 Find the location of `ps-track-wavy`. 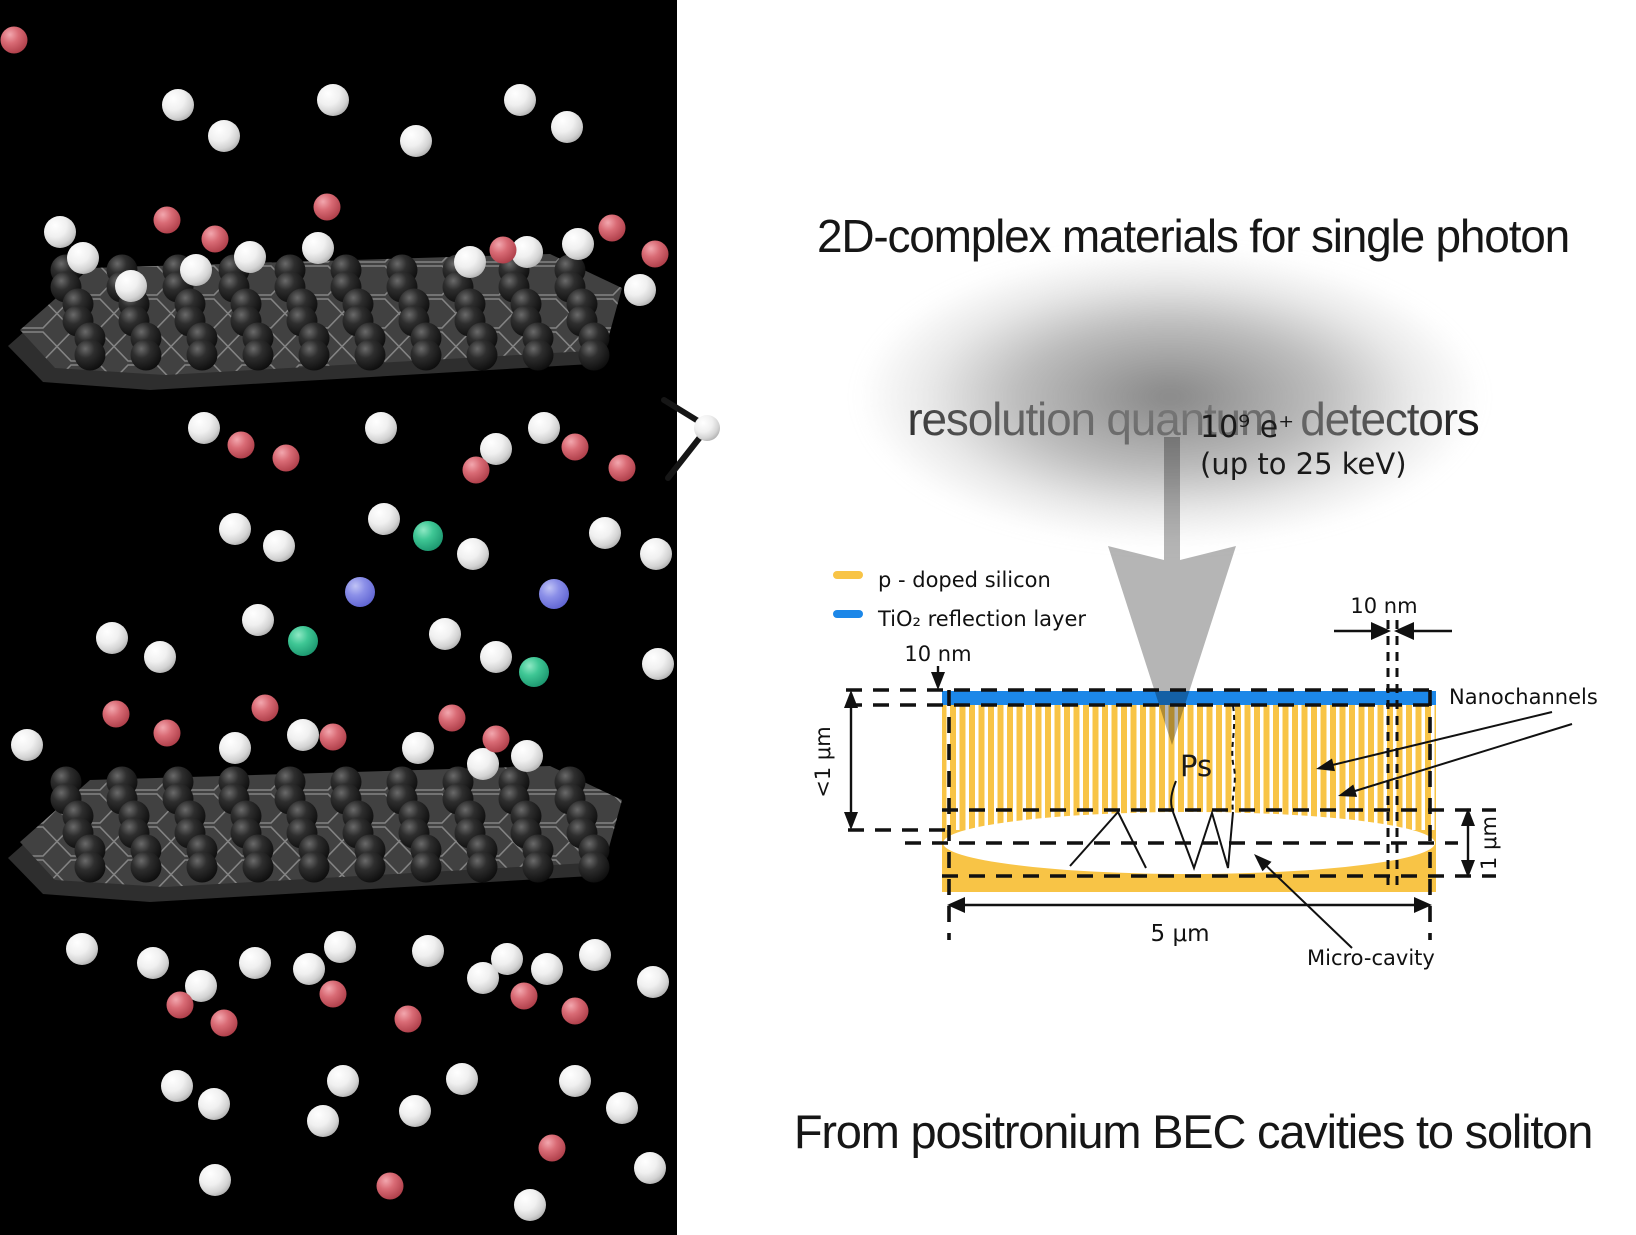

ps-track-wavy is located at coordinates (1173, 796).